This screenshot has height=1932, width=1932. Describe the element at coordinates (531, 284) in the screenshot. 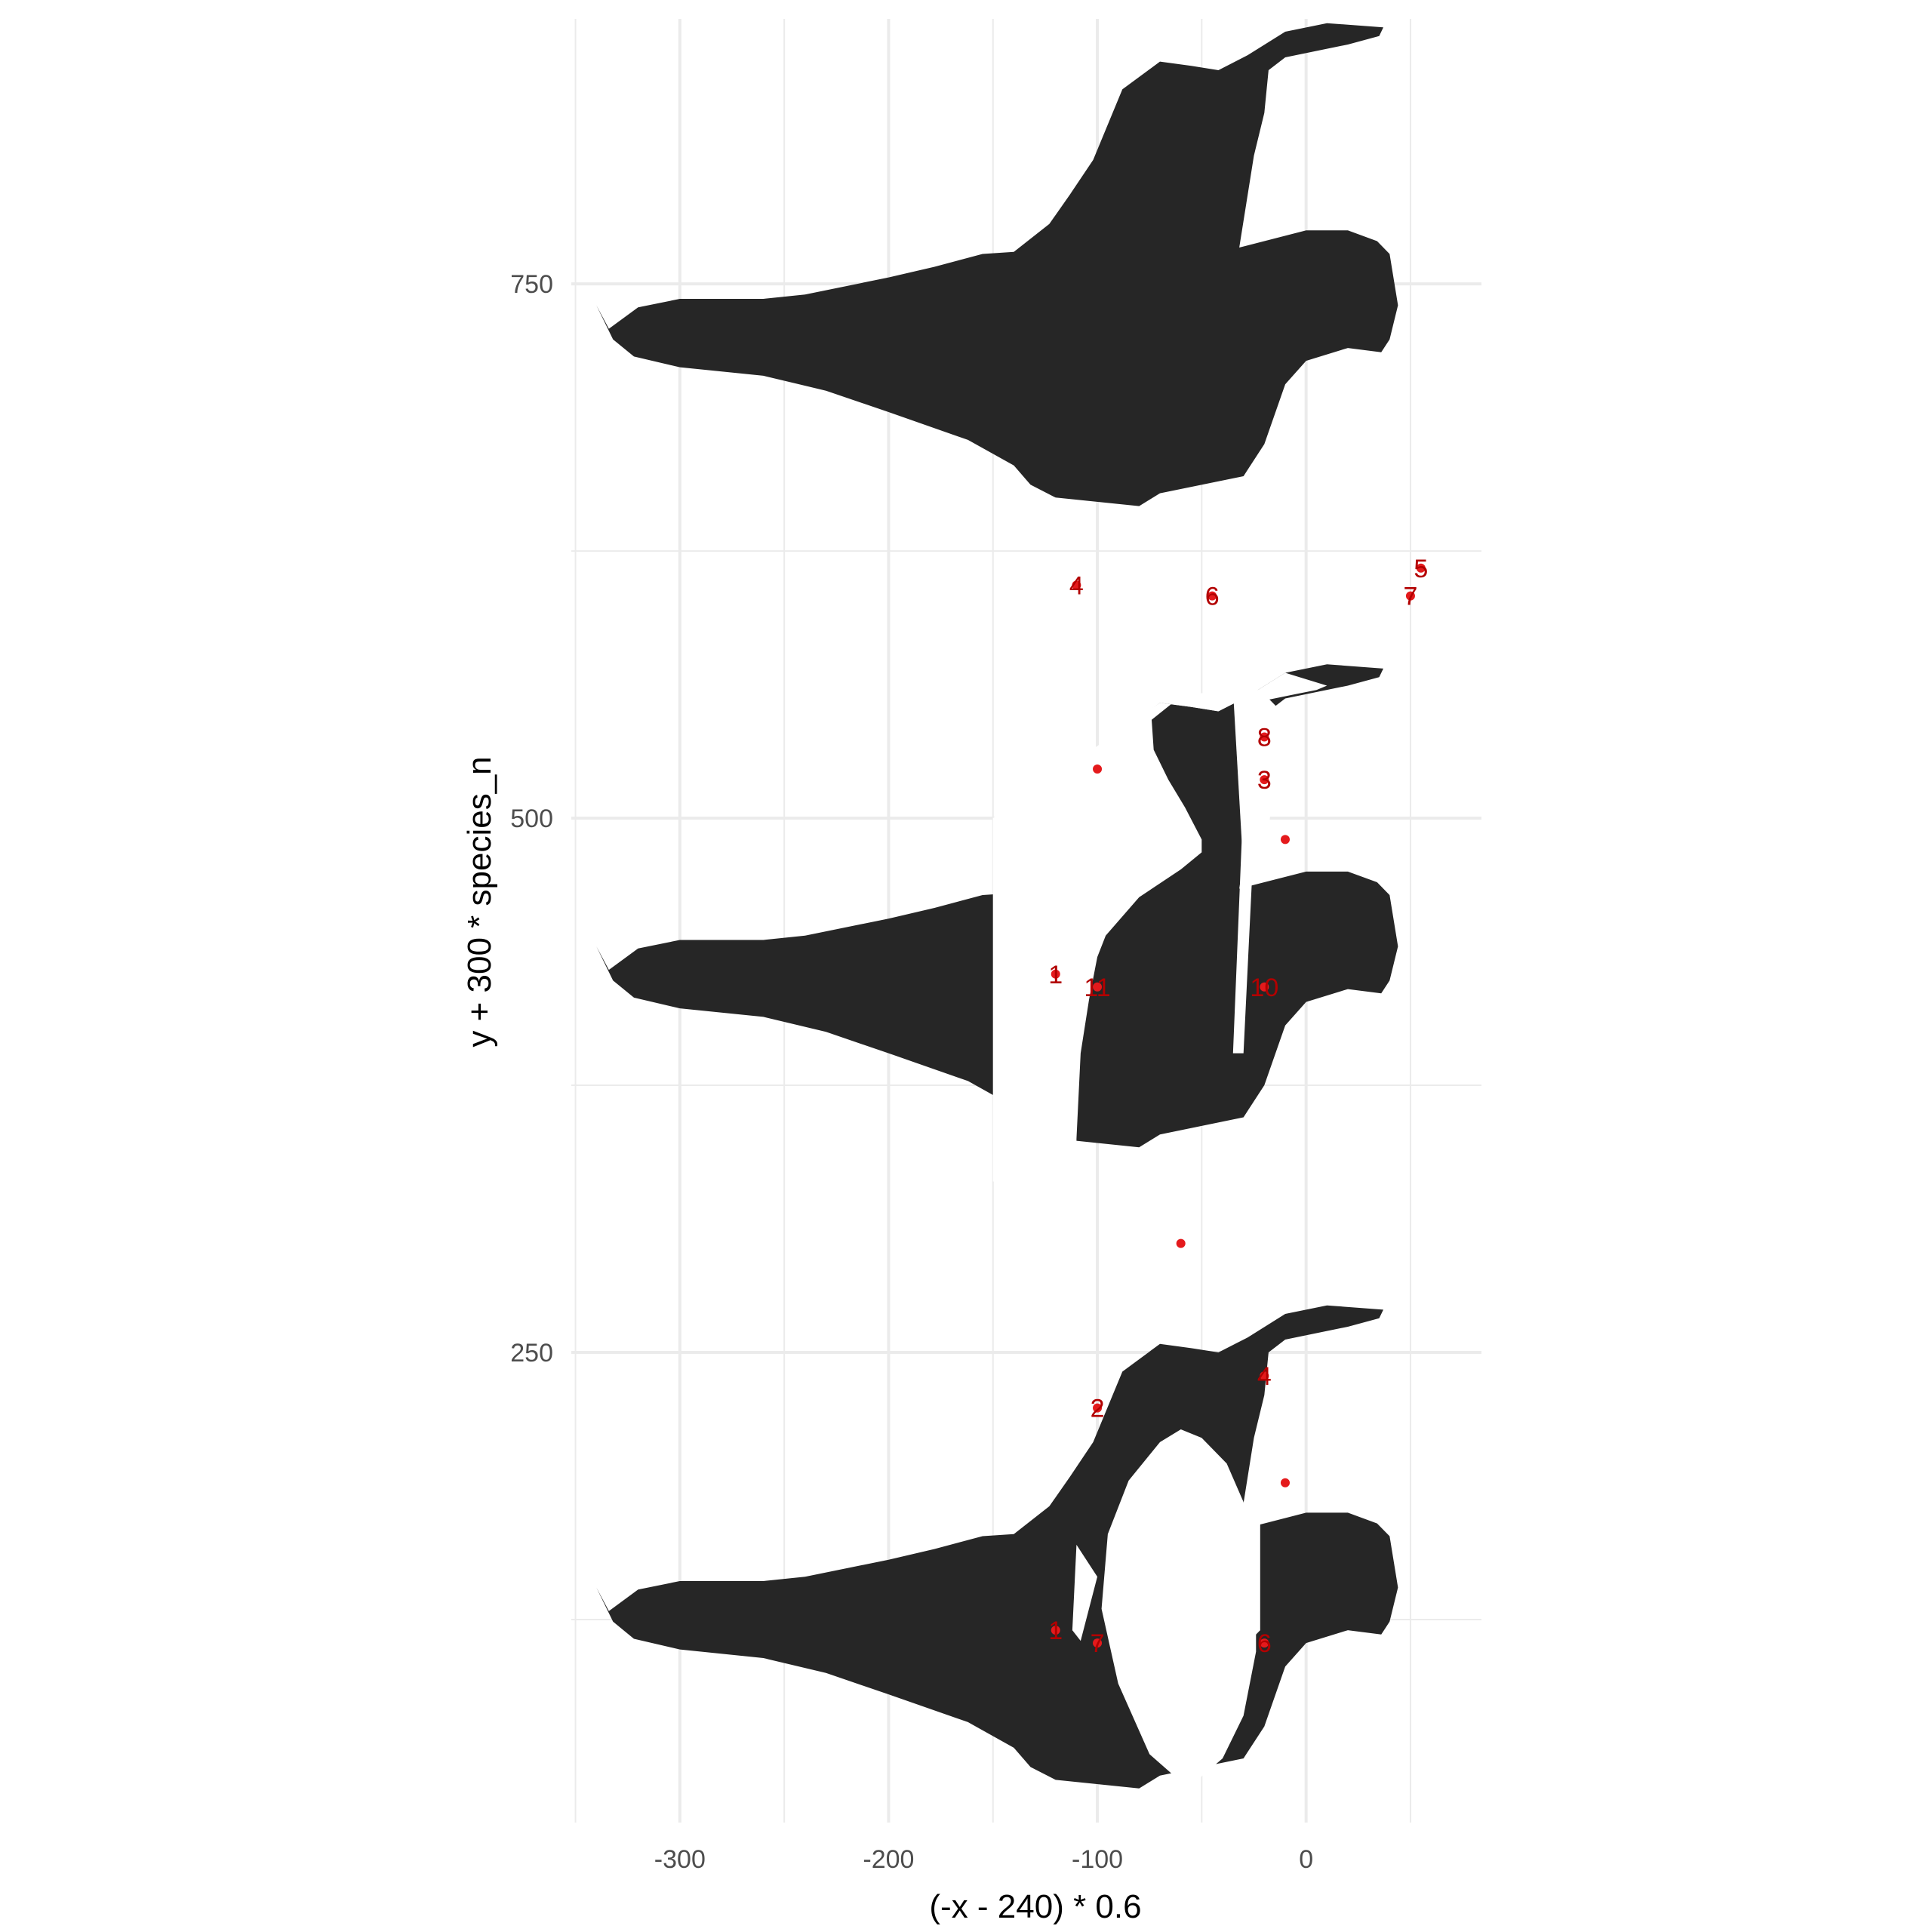

I see `y-tick-label: 750` at that location.